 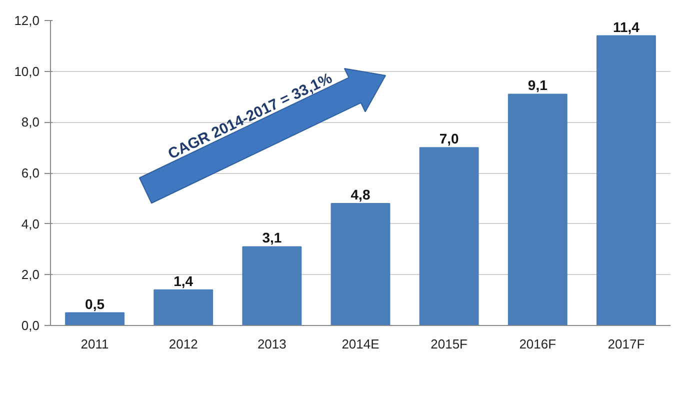 I want to click on data-label: 9,1, so click(x=538, y=85).